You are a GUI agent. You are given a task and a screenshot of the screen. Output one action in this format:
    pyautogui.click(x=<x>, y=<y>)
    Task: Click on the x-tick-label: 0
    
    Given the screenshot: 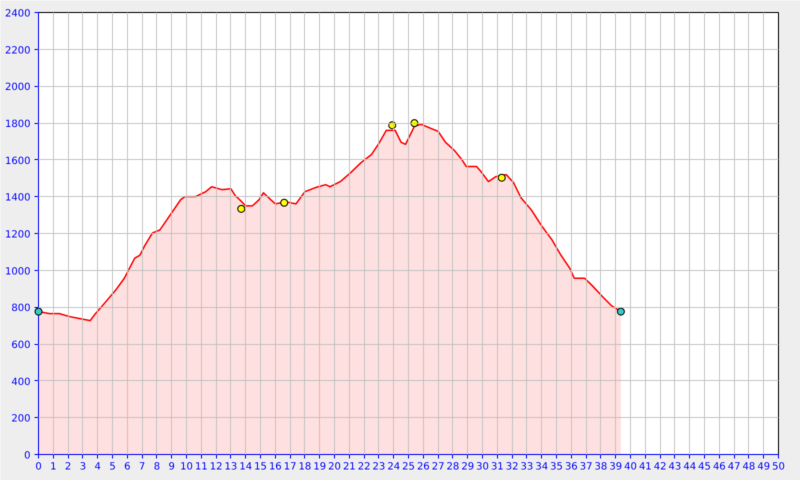 What is the action you would take?
    pyautogui.click(x=38, y=467)
    